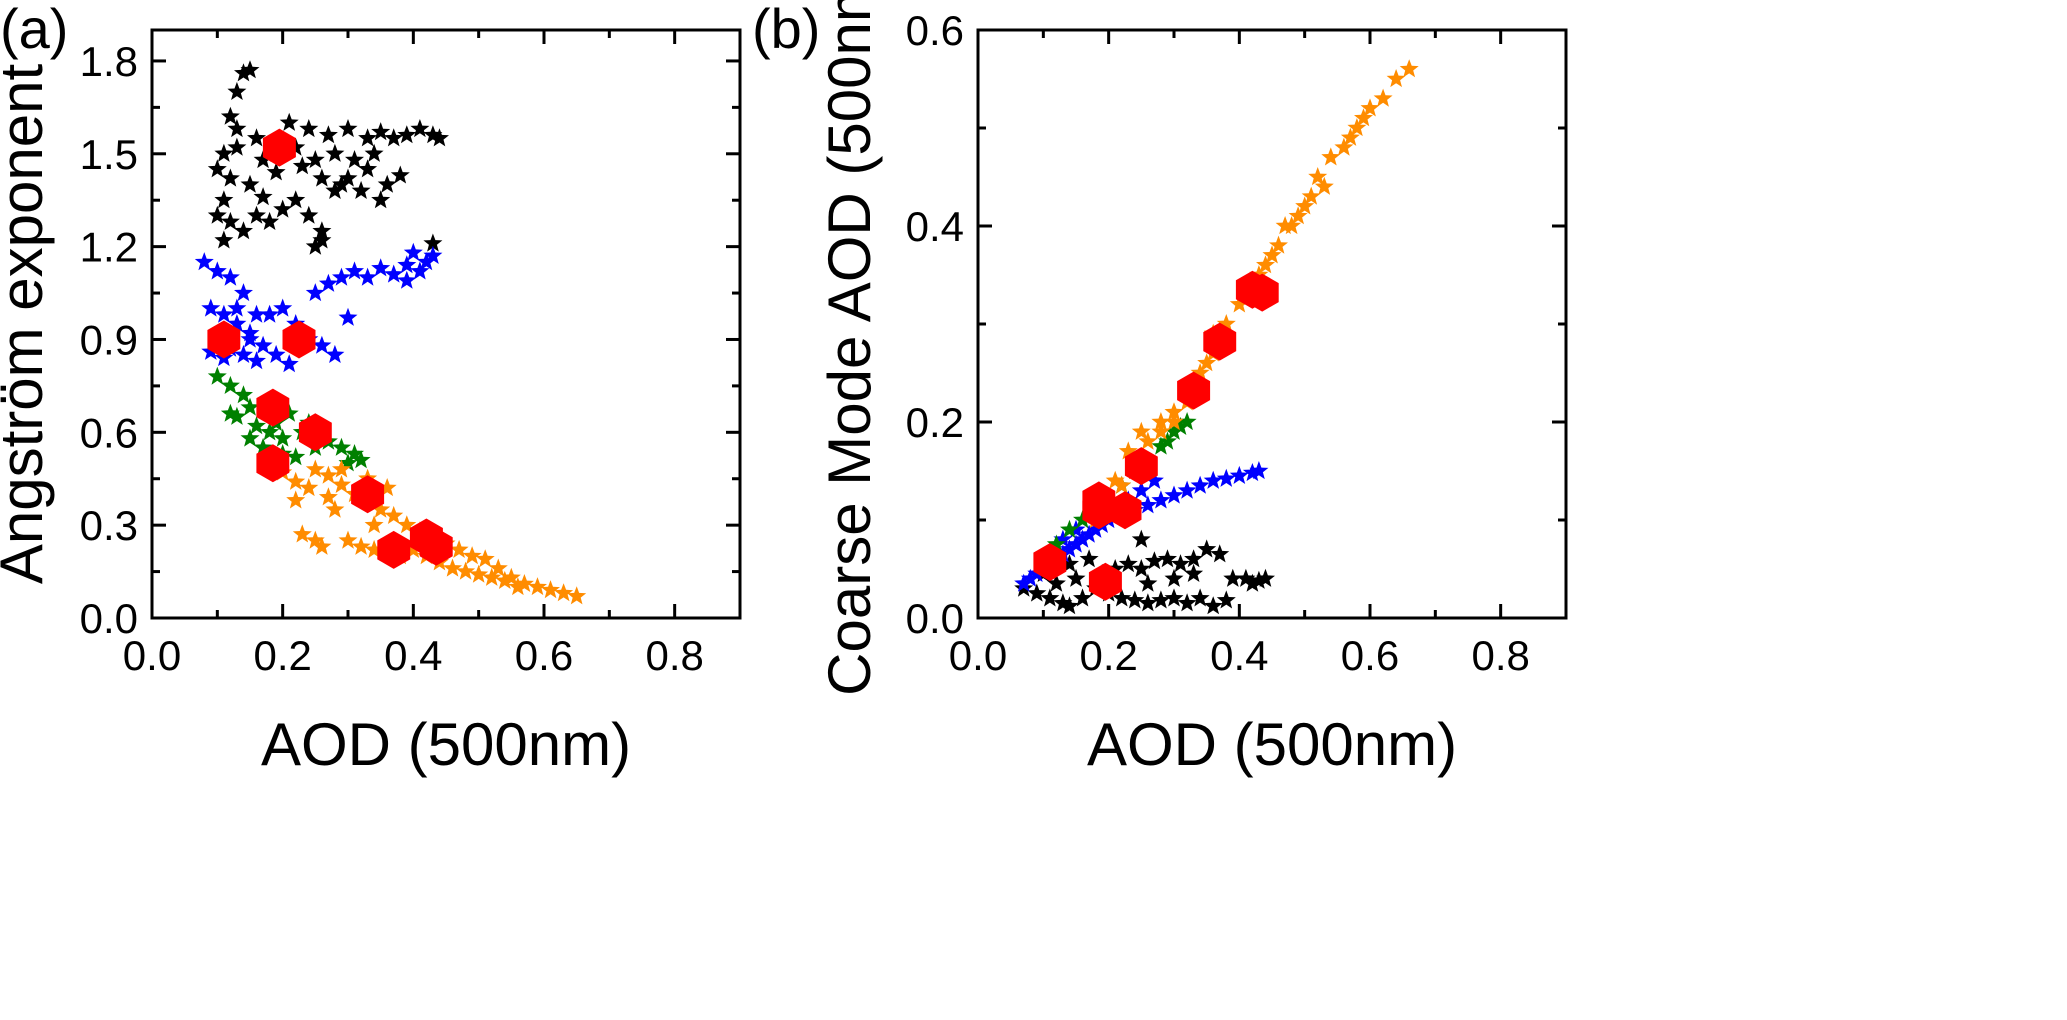 The width and height of the screenshot is (2067, 1020). Describe the element at coordinates (1500, 655) in the screenshot. I see `panel-b-x-tick-label: 0.8` at that location.